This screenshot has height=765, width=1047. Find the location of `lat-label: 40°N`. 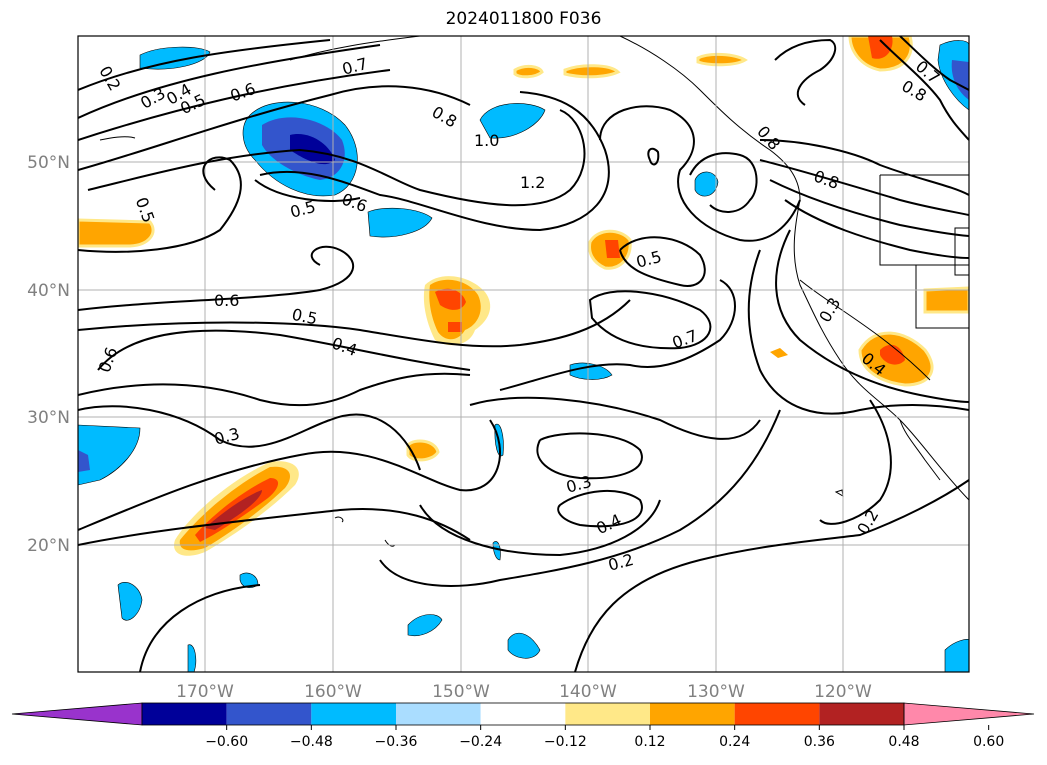

lat-label: 40°N is located at coordinates (48, 291).